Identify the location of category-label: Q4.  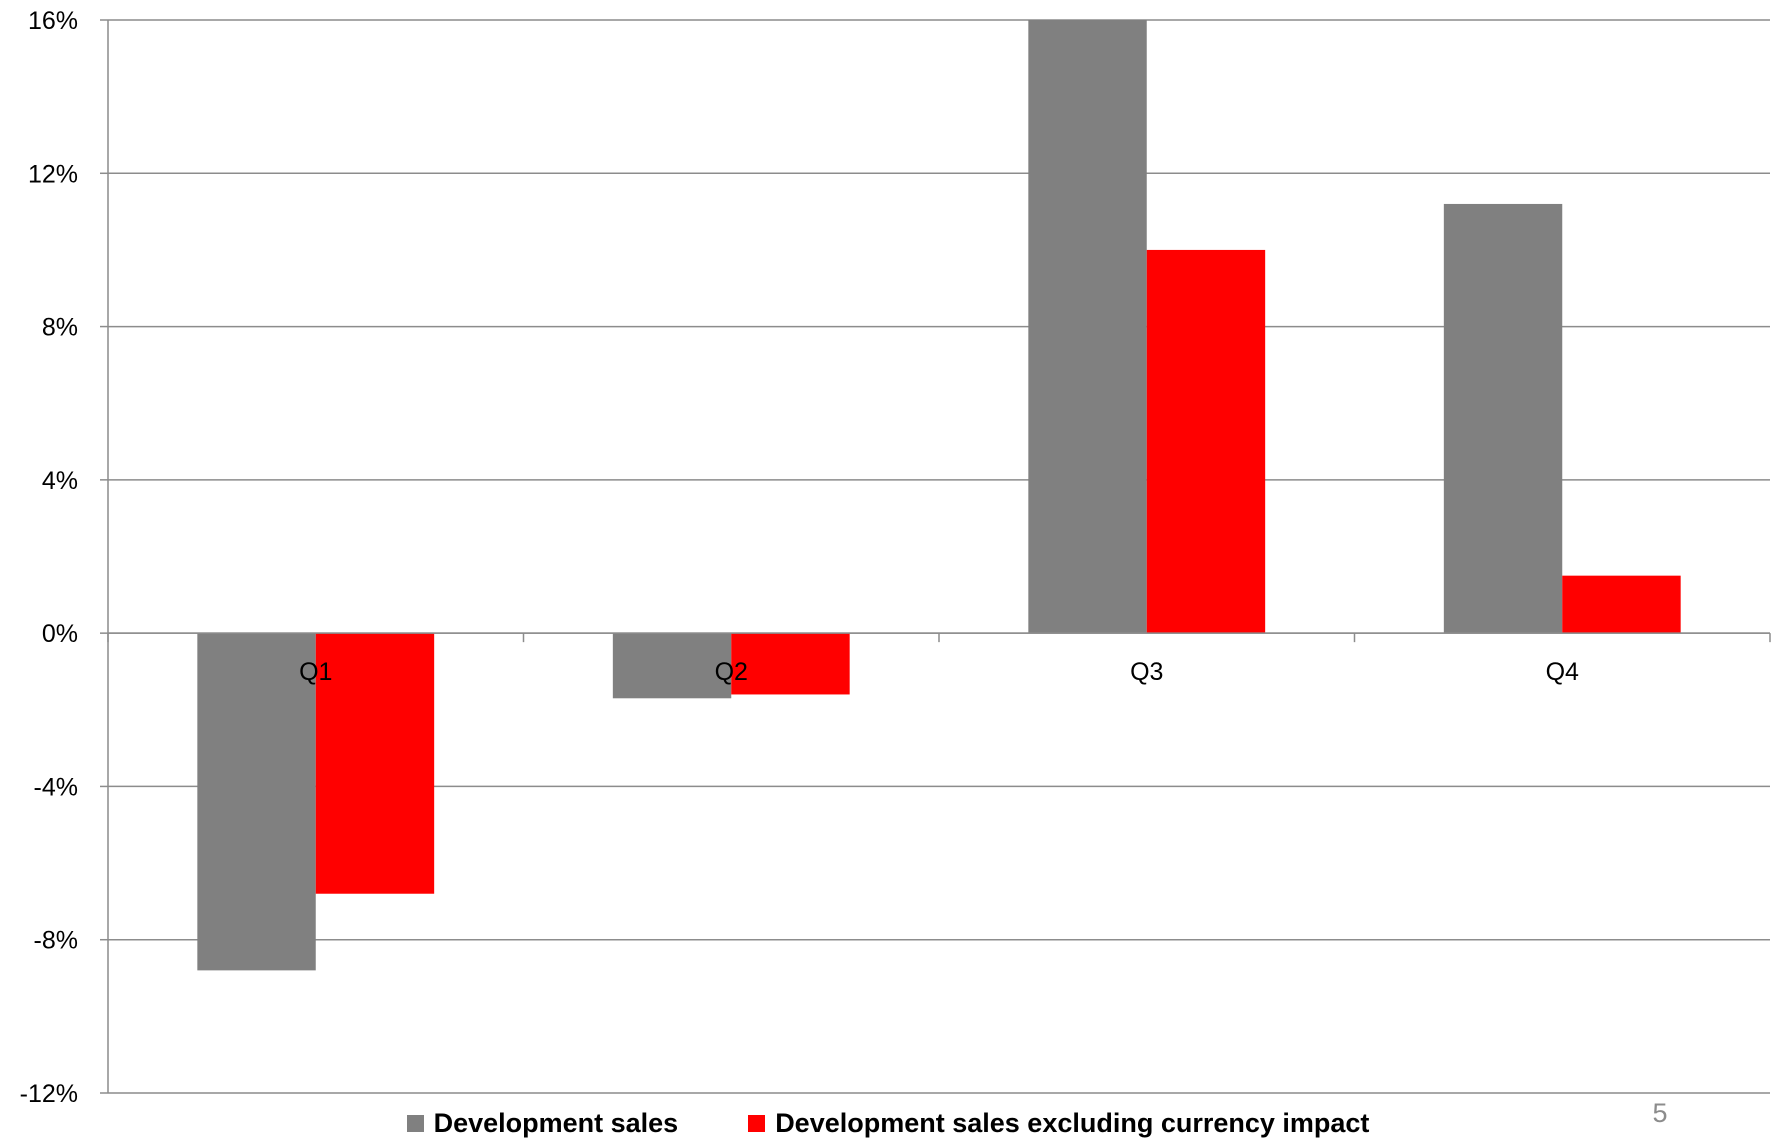
(1562, 672).